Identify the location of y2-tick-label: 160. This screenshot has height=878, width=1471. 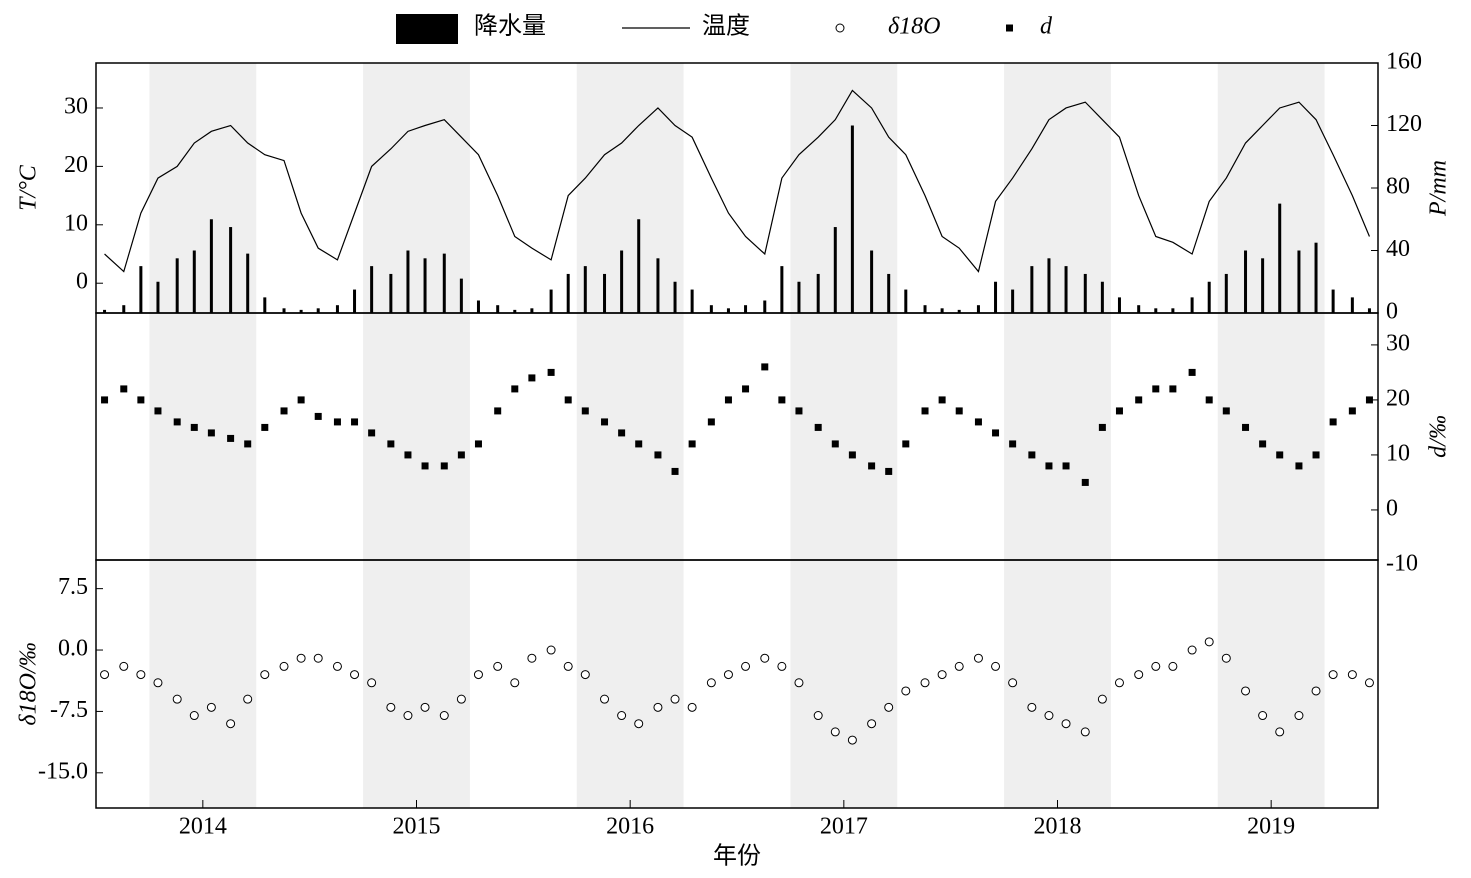
(1404, 62).